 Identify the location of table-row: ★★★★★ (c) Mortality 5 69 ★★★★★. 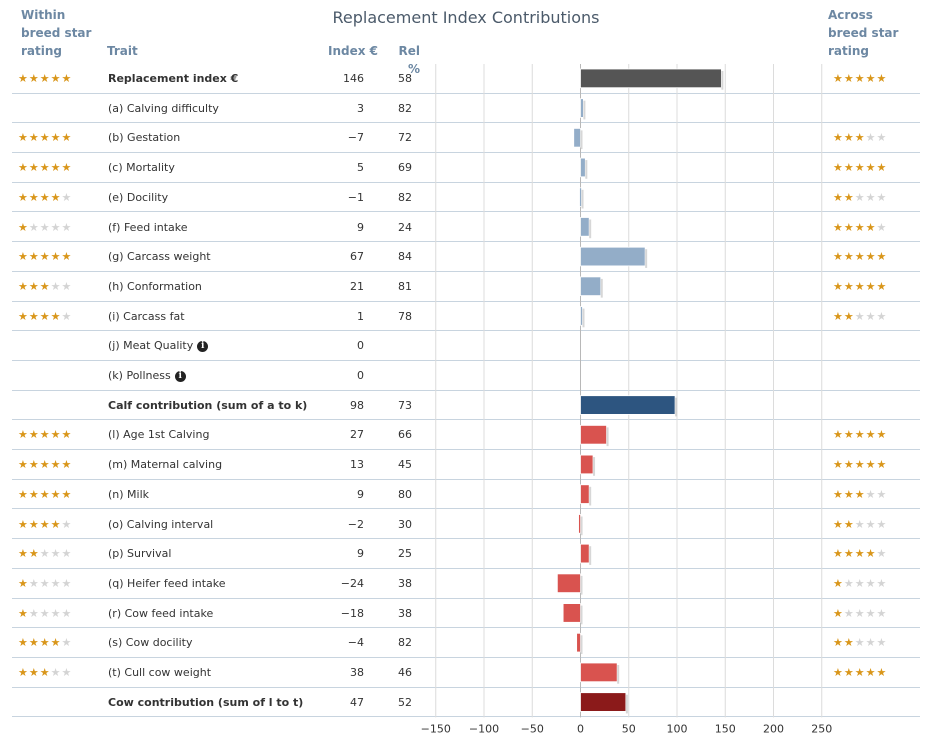
(466, 168).